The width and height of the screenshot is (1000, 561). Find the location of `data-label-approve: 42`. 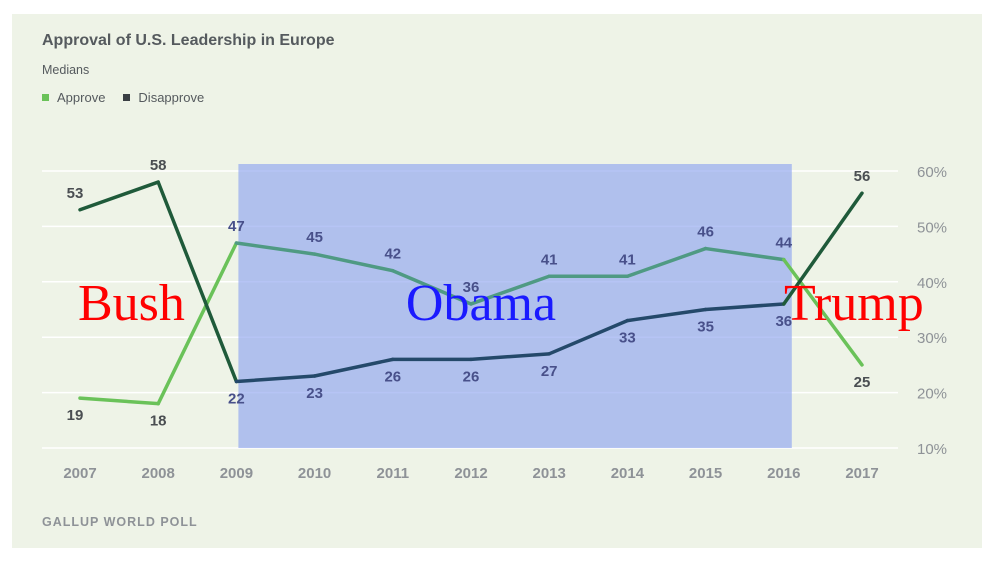

data-label-approve: 42 is located at coordinates (392, 254).